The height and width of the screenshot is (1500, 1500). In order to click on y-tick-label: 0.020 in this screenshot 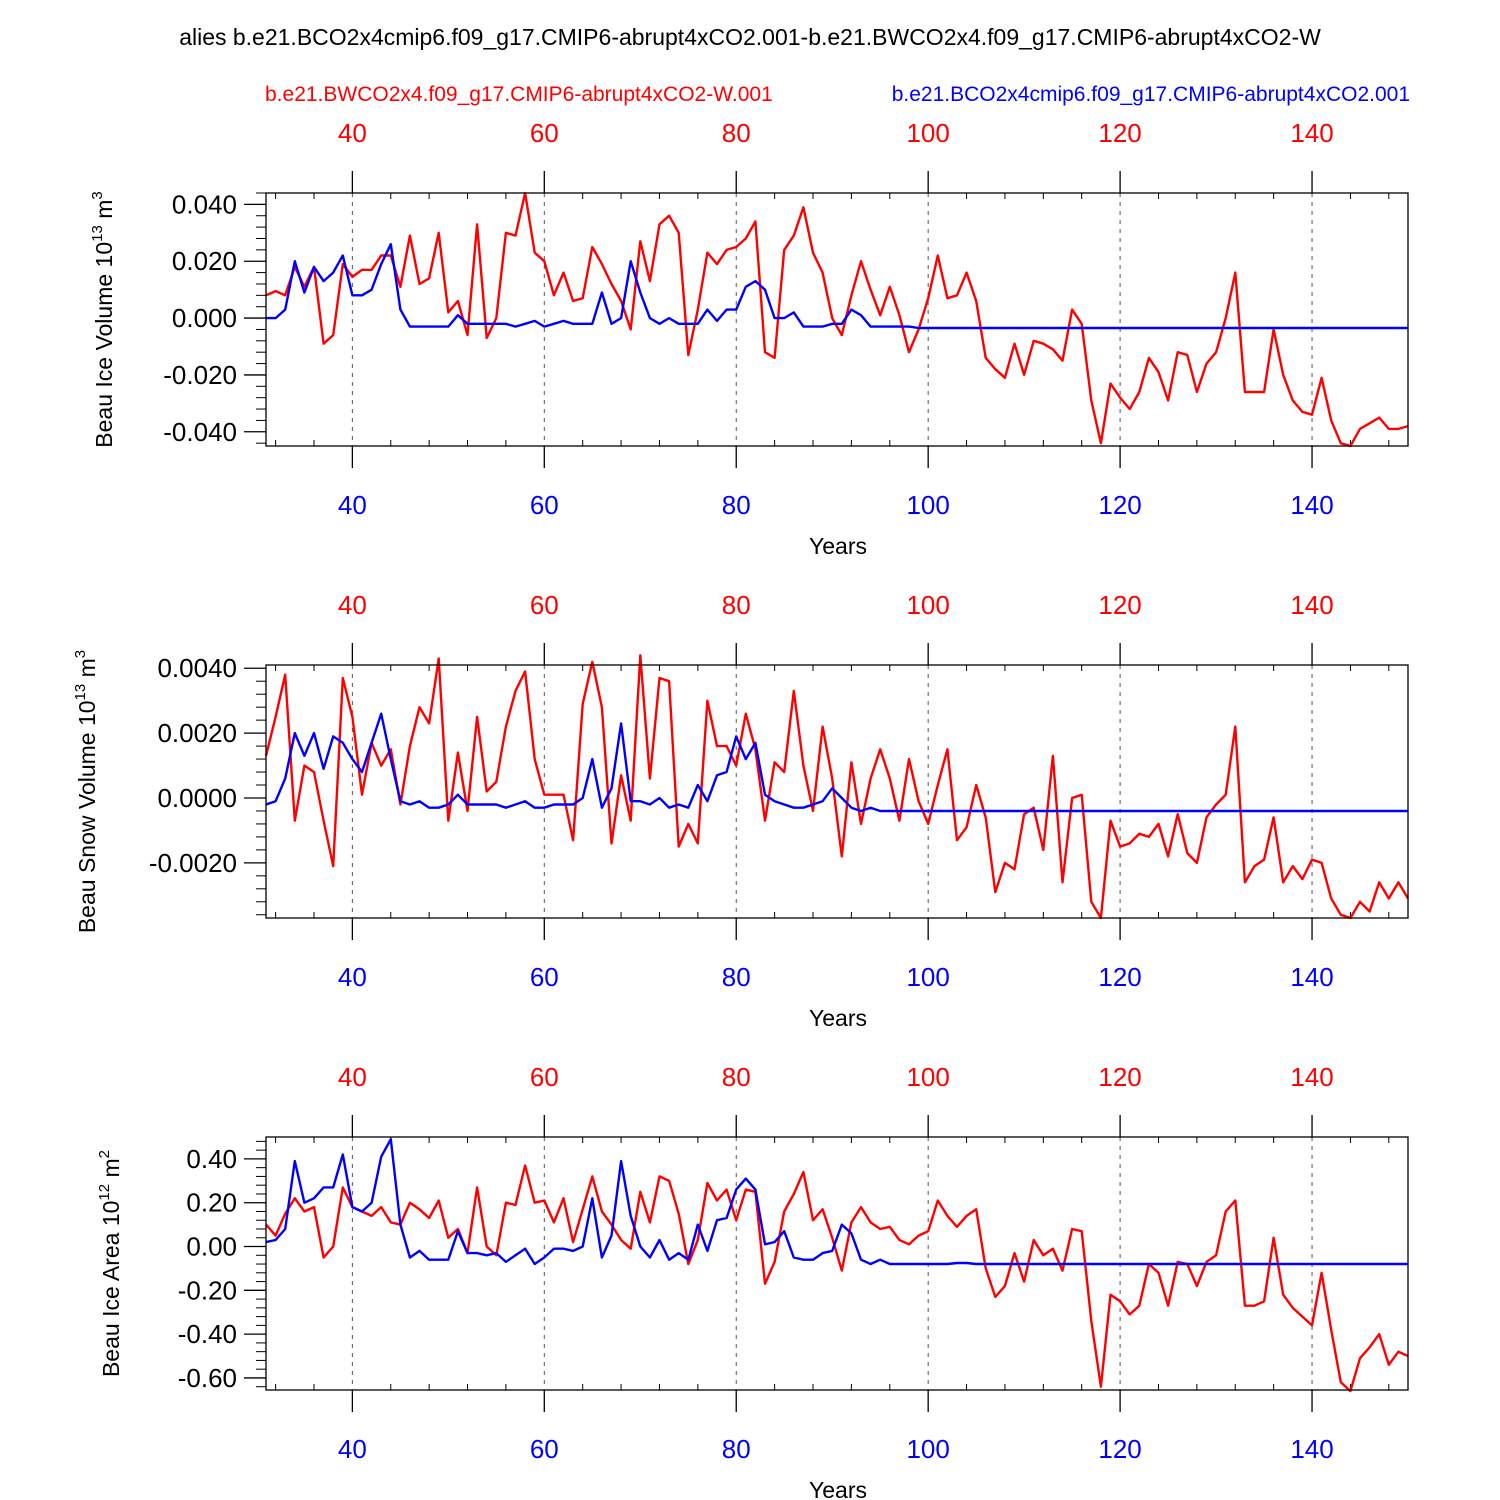, I will do `click(204, 261)`.